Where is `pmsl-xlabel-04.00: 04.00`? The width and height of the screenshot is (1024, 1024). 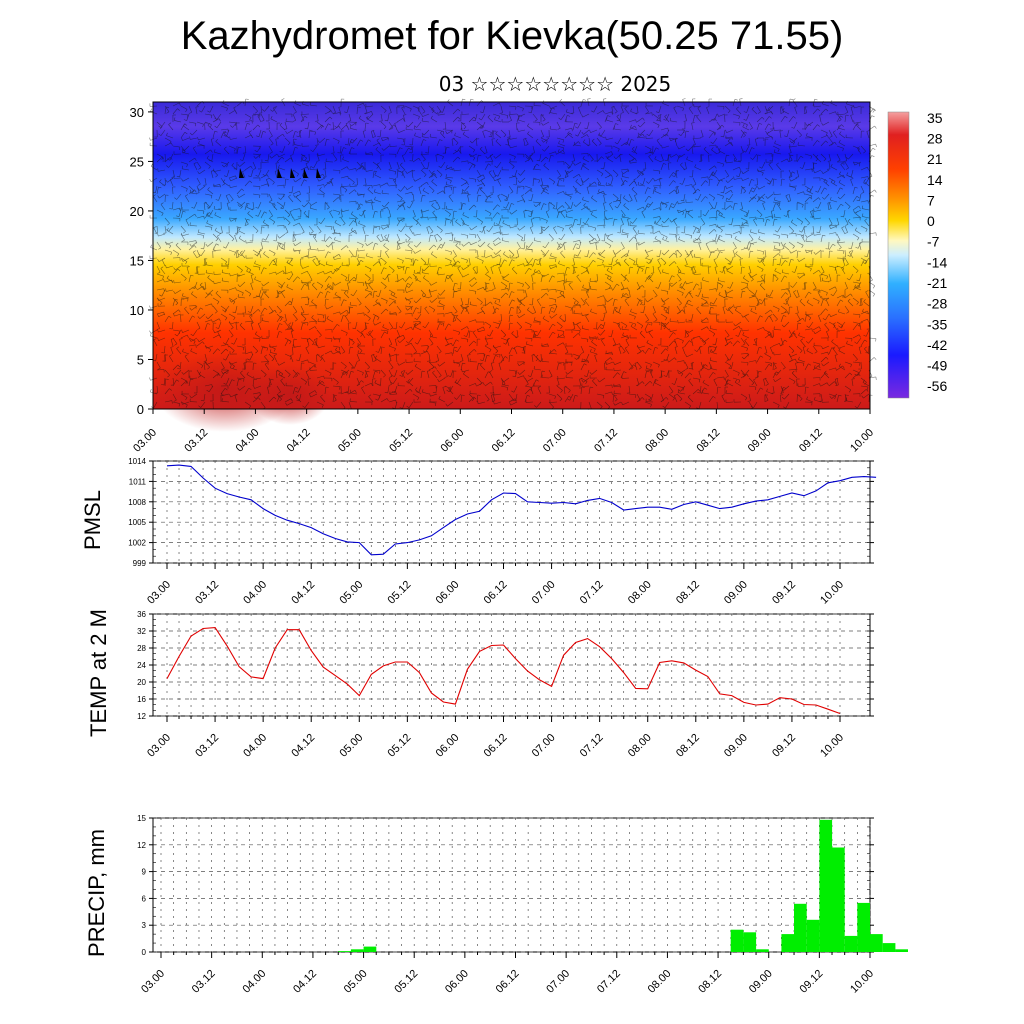 pmsl-xlabel-04.00: 04.00 is located at coordinates (255, 593).